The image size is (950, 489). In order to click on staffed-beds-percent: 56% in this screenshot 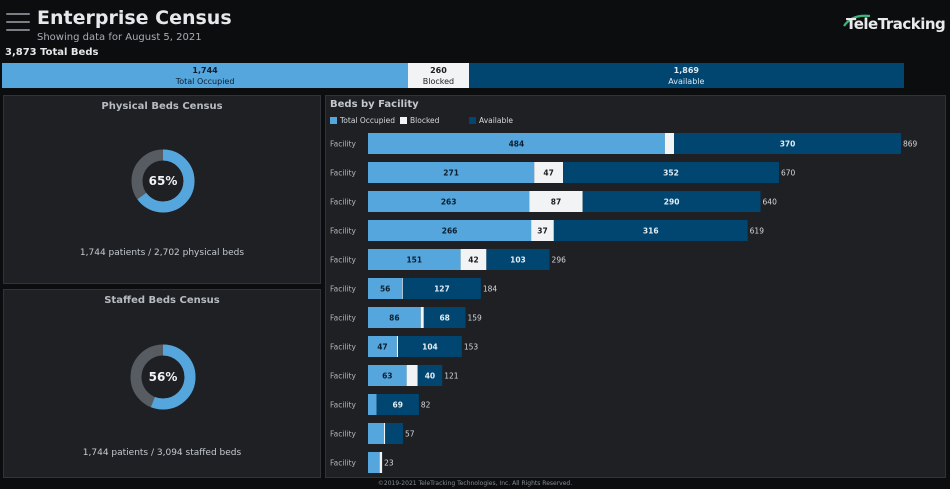, I will do `click(163, 377)`.